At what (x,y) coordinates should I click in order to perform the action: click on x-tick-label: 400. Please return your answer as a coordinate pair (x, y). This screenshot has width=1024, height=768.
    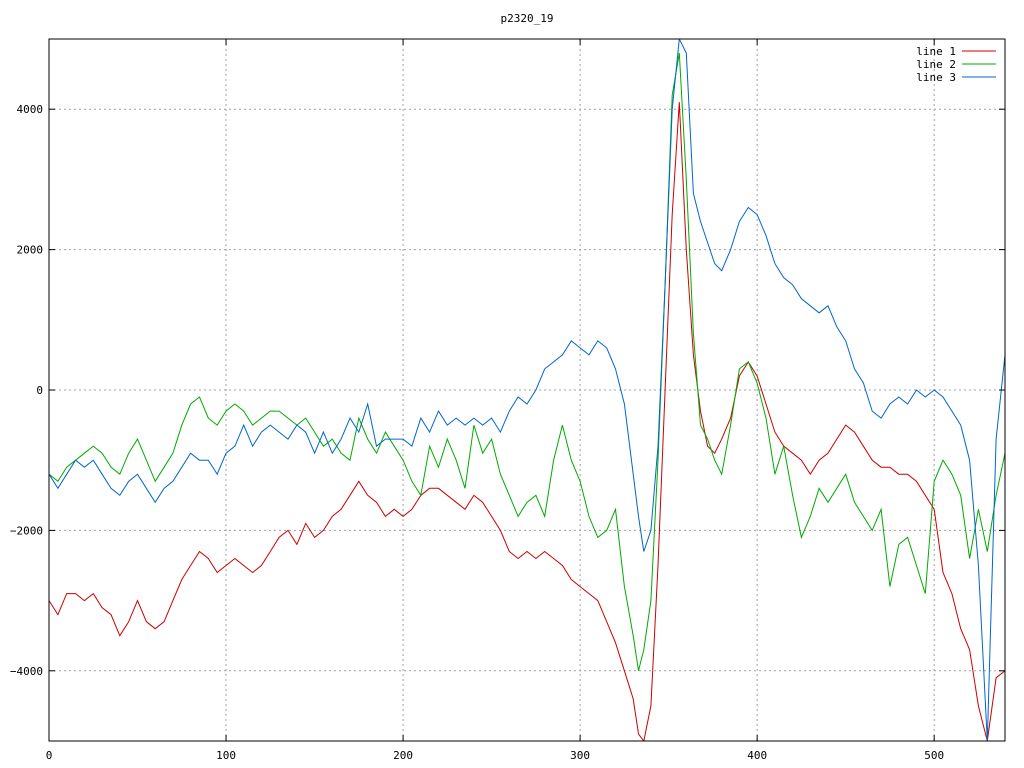
    Looking at the image, I should click on (757, 755).